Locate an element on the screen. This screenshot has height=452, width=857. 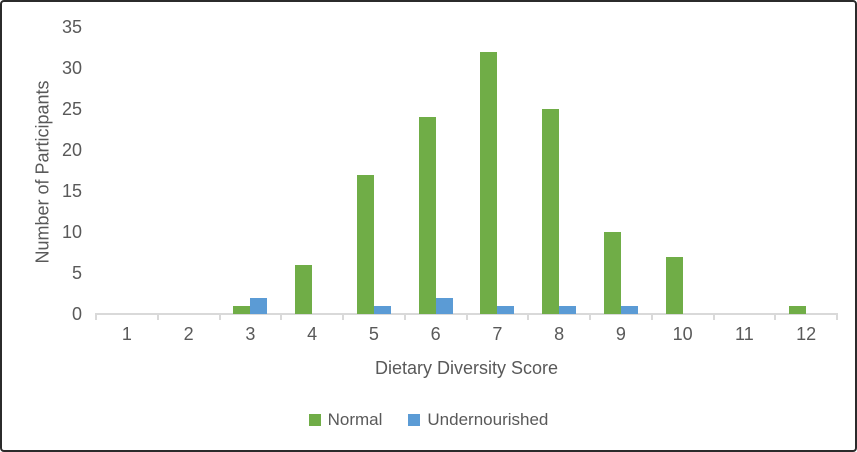
x-tick-label: 7 is located at coordinates (497, 334).